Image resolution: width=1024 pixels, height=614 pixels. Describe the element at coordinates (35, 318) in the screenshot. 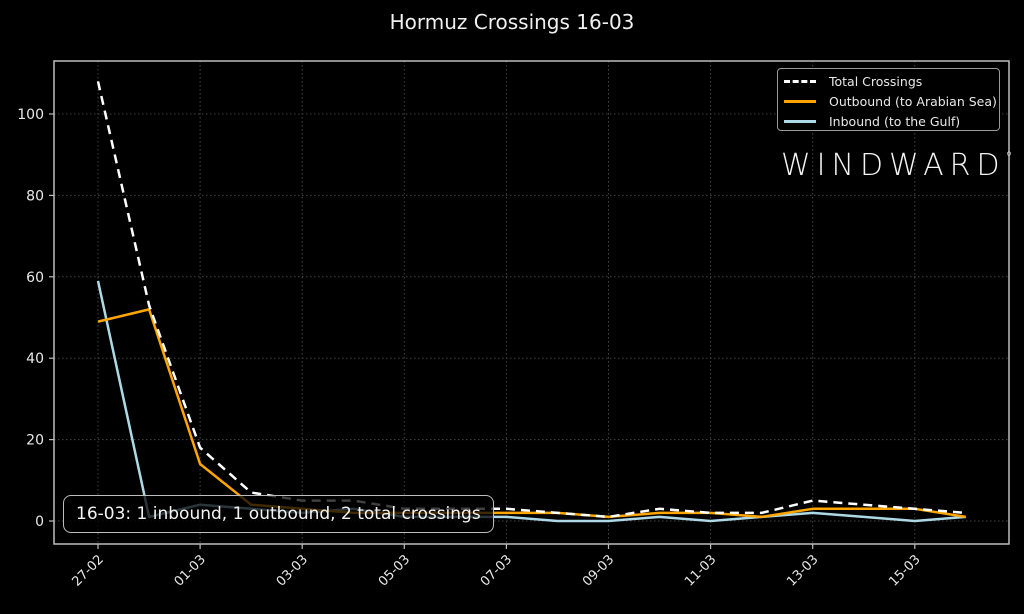

I see `y-axis: 0 20 40 60 80 100` at that location.